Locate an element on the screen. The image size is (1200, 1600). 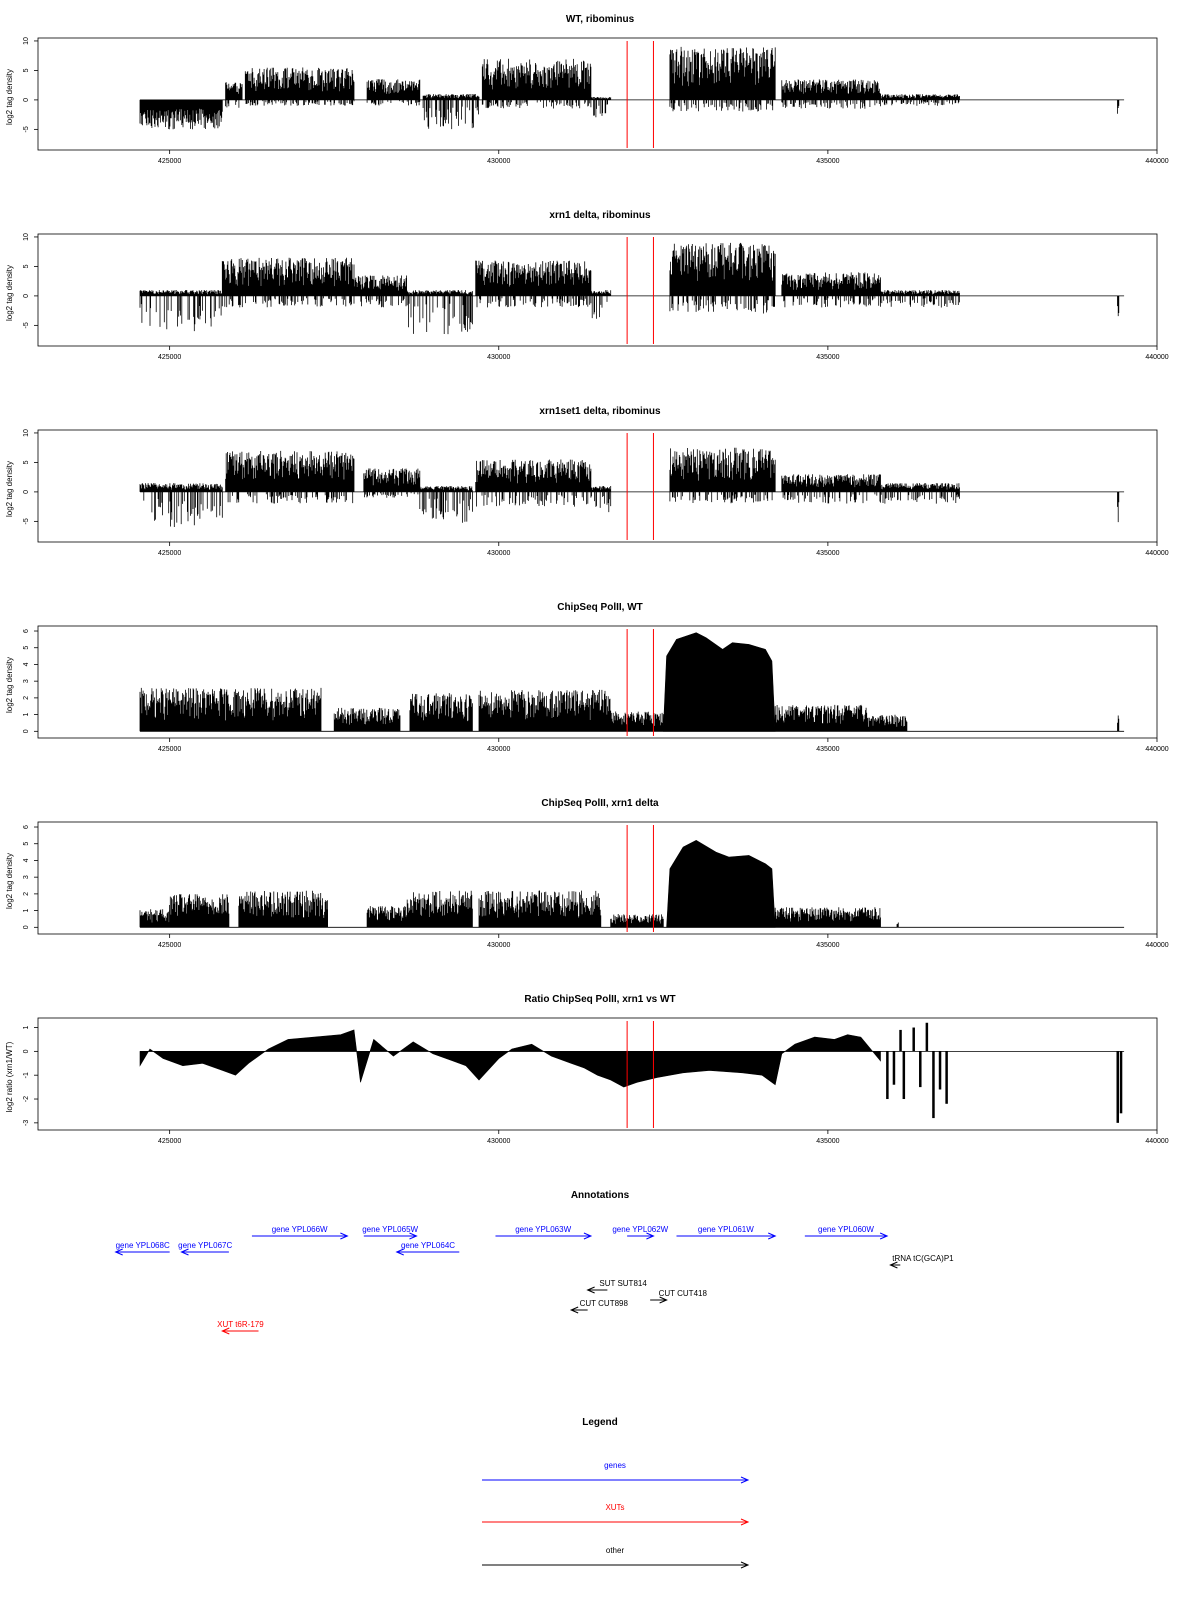
annotation-item: CUT CUT898 is located at coordinates (599, 1306).